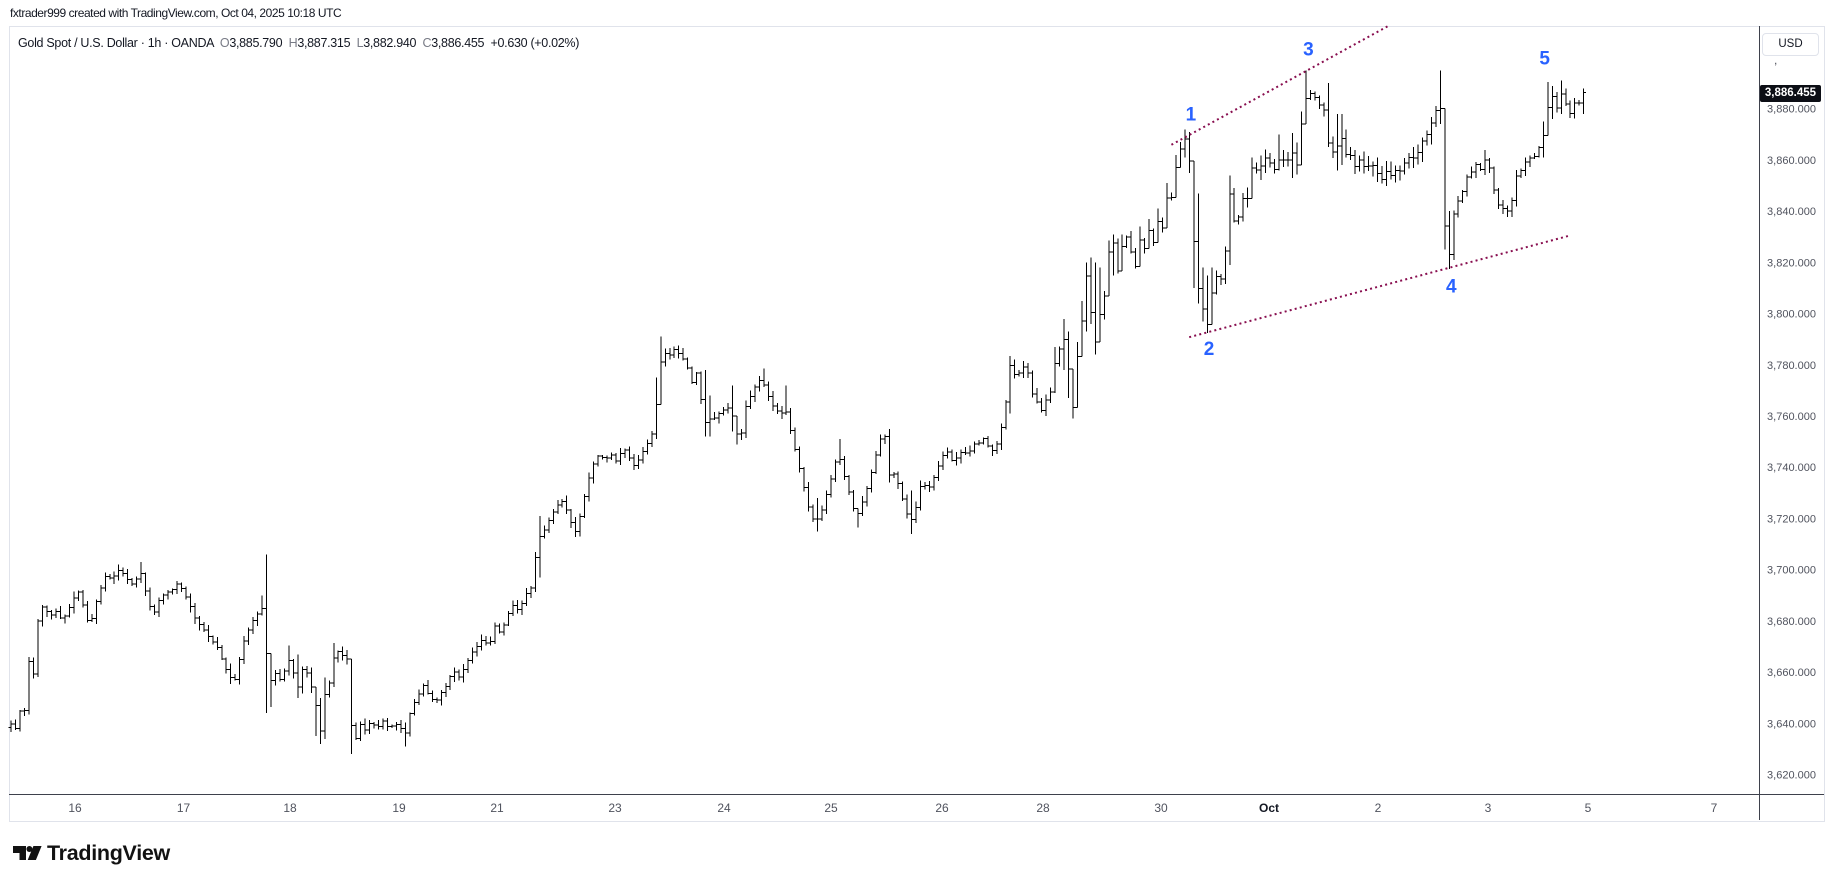 This screenshot has width=1835, height=883. What do you see at coordinates (1791, 263) in the screenshot?
I see `svg-text: 3,820.000` at bounding box center [1791, 263].